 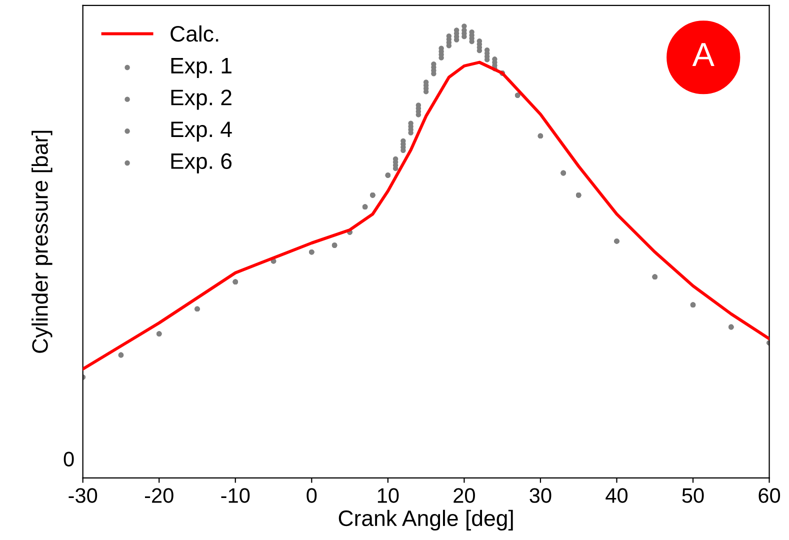 I want to click on annotation: A, so click(x=703, y=54).